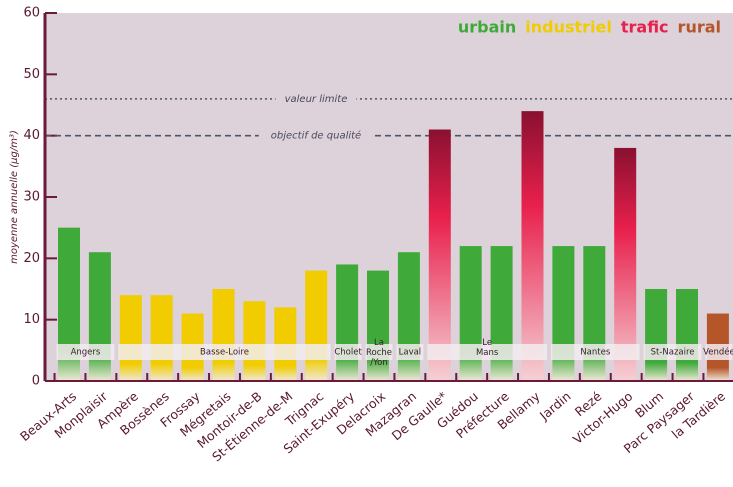  What do you see at coordinates (31, 13) in the screenshot?
I see `y-tick-label: 60` at bounding box center [31, 13].